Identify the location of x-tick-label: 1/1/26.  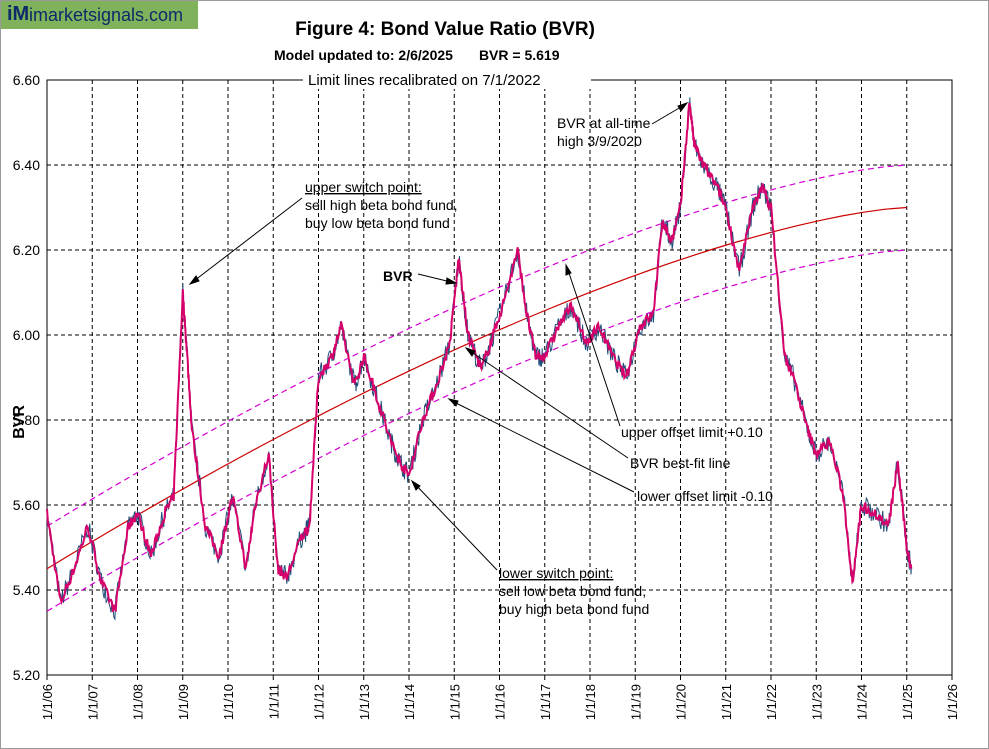
(952, 702).